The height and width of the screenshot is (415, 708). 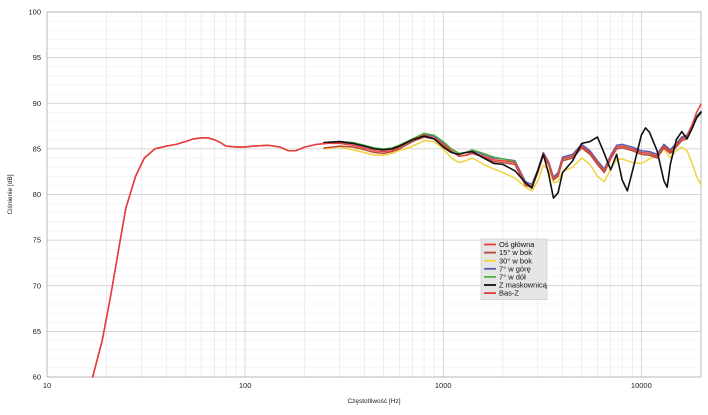 I want to click on x-tick-label: 10, so click(x=47, y=385).